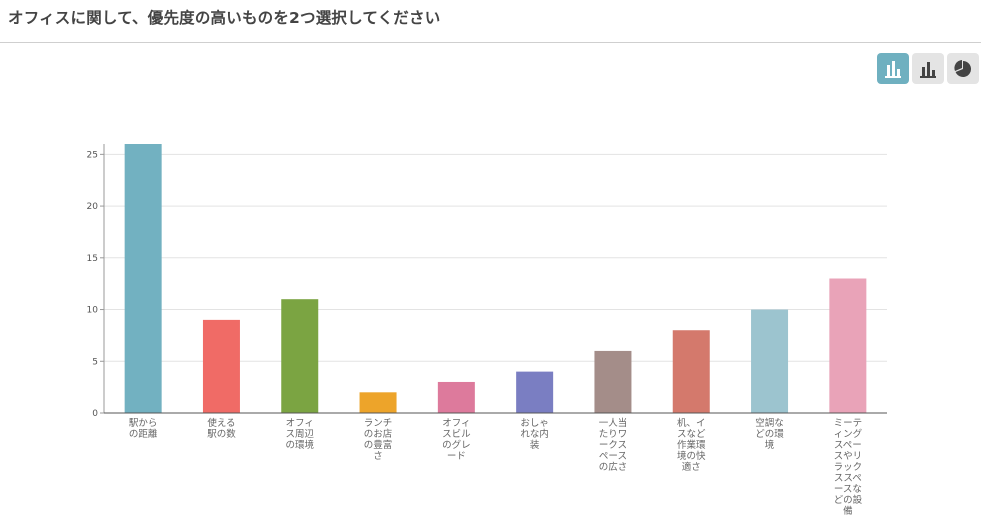  I want to click on bar-chart-icon, so click(893, 69).